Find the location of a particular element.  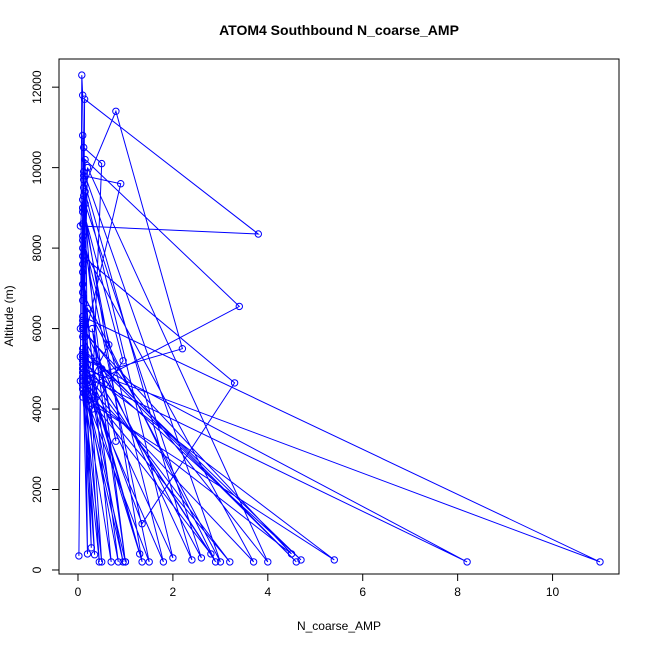

y-tick-label: 2000 is located at coordinates (37, 489).